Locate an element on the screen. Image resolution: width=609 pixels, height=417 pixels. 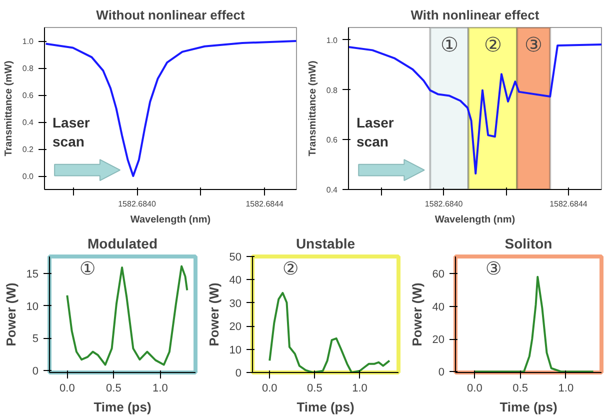
y-tick-label: 60 is located at coordinates (438, 274).